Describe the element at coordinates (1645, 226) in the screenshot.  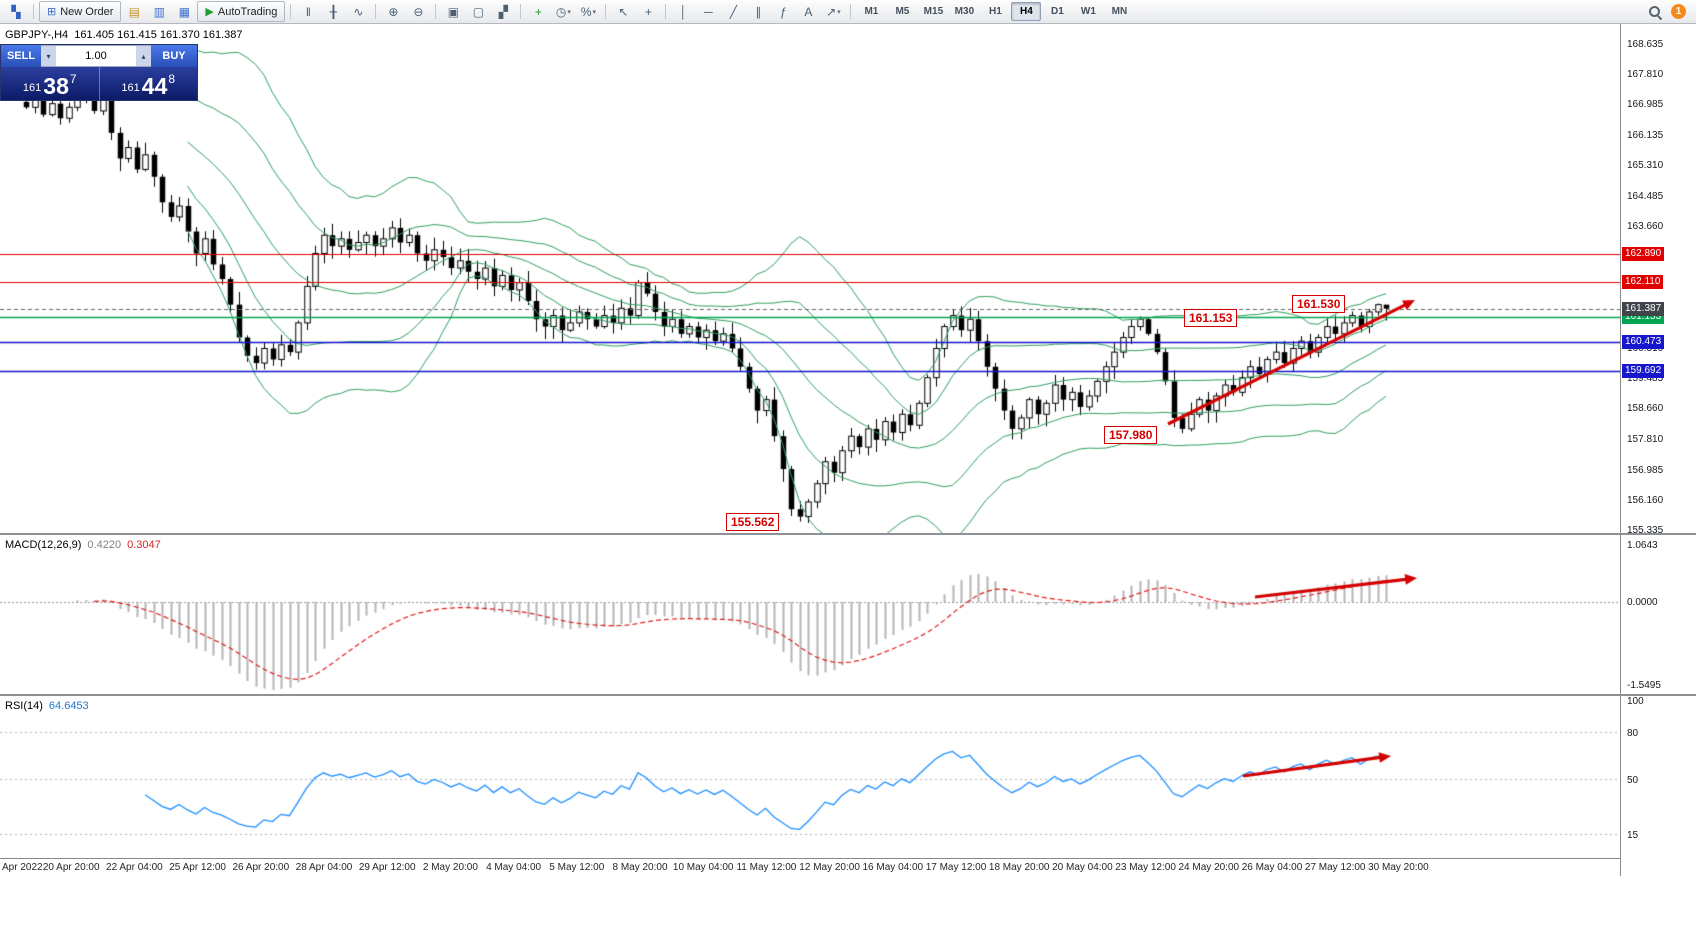
I see `price-axis-tick: 163.660` at that location.